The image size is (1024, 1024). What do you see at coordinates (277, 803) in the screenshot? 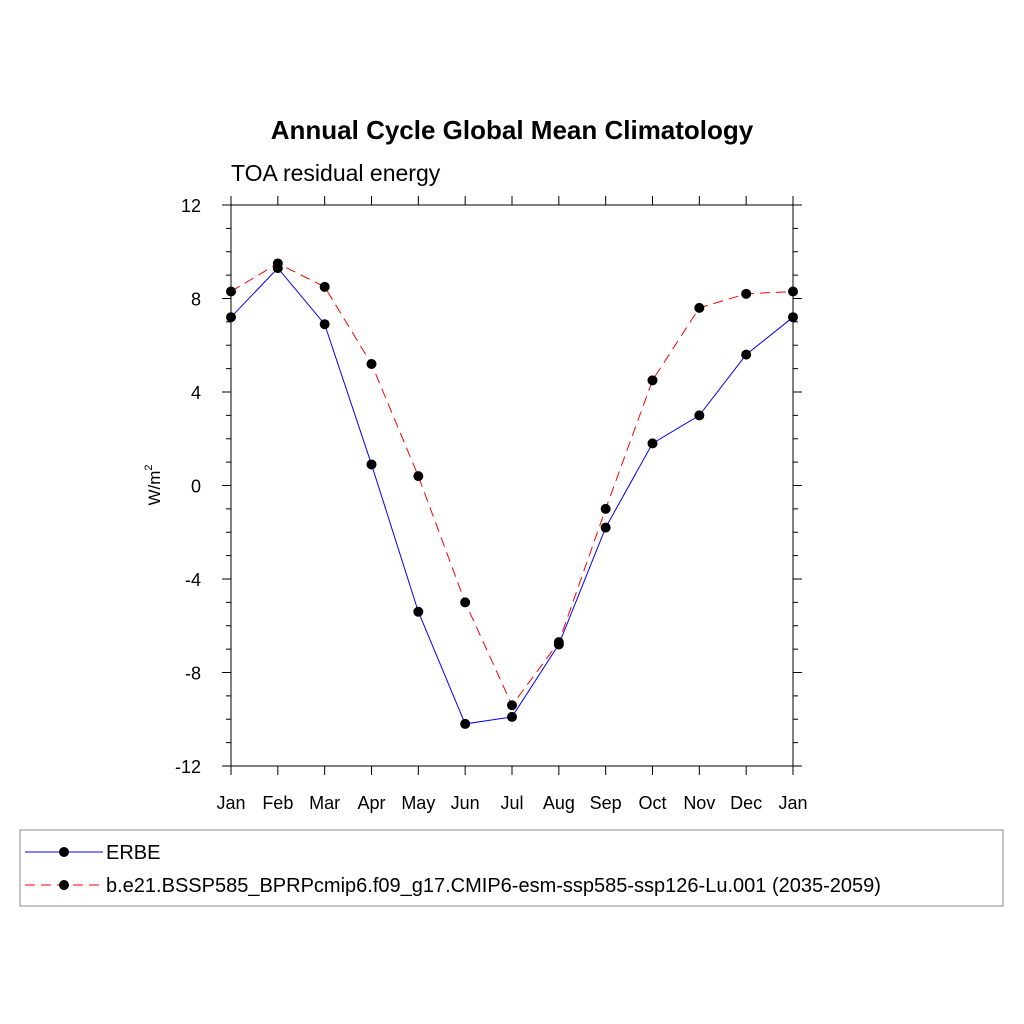
I see `x-tick-label: Feb` at bounding box center [277, 803].